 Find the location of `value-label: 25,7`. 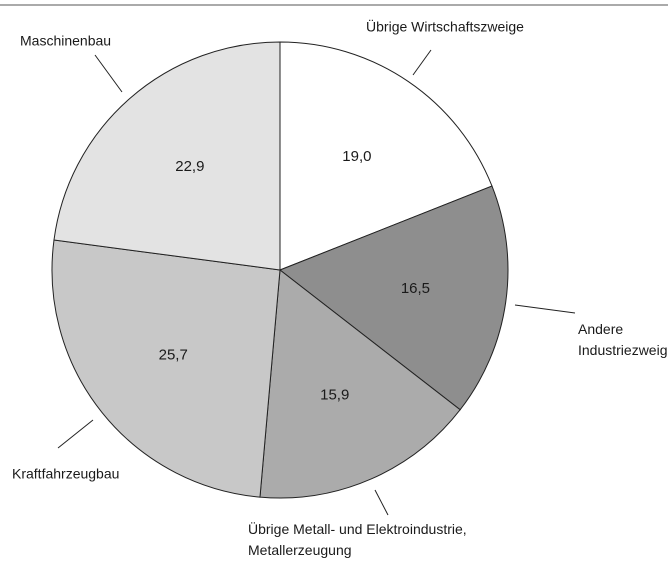

value-label: 25,7 is located at coordinates (173, 355).